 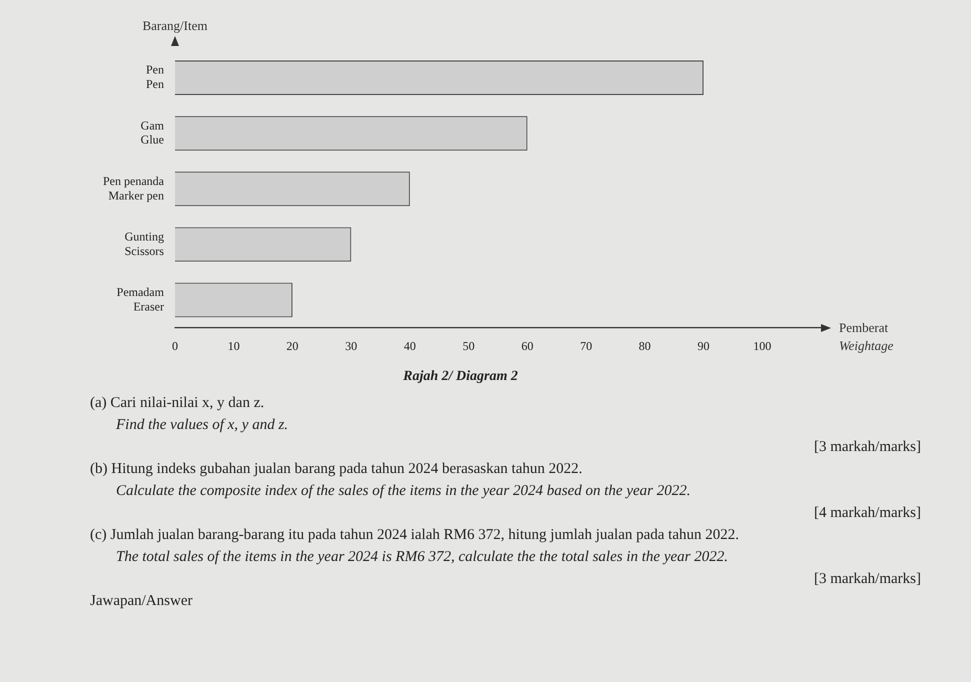 What do you see at coordinates (142, 601) in the screenshot?
I see `text: Jawapan/Answer` at bounding box center [142, 601].